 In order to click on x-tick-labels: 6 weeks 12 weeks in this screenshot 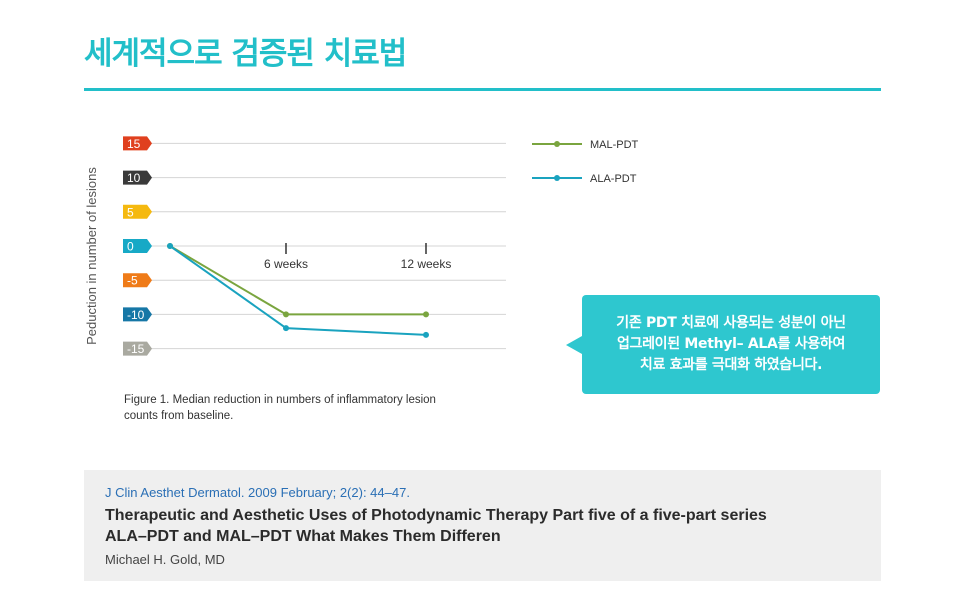, I will do `click(357, 257)`.